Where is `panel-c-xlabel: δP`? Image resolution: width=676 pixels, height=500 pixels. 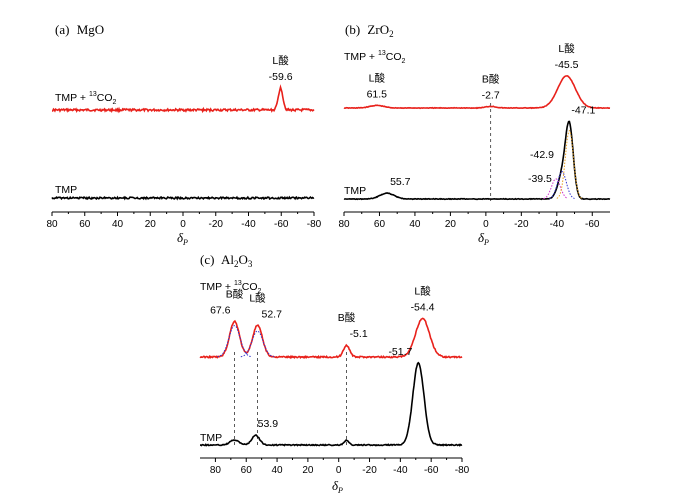 panel-c-xlabel: δP is located at coordinates (337, 486).